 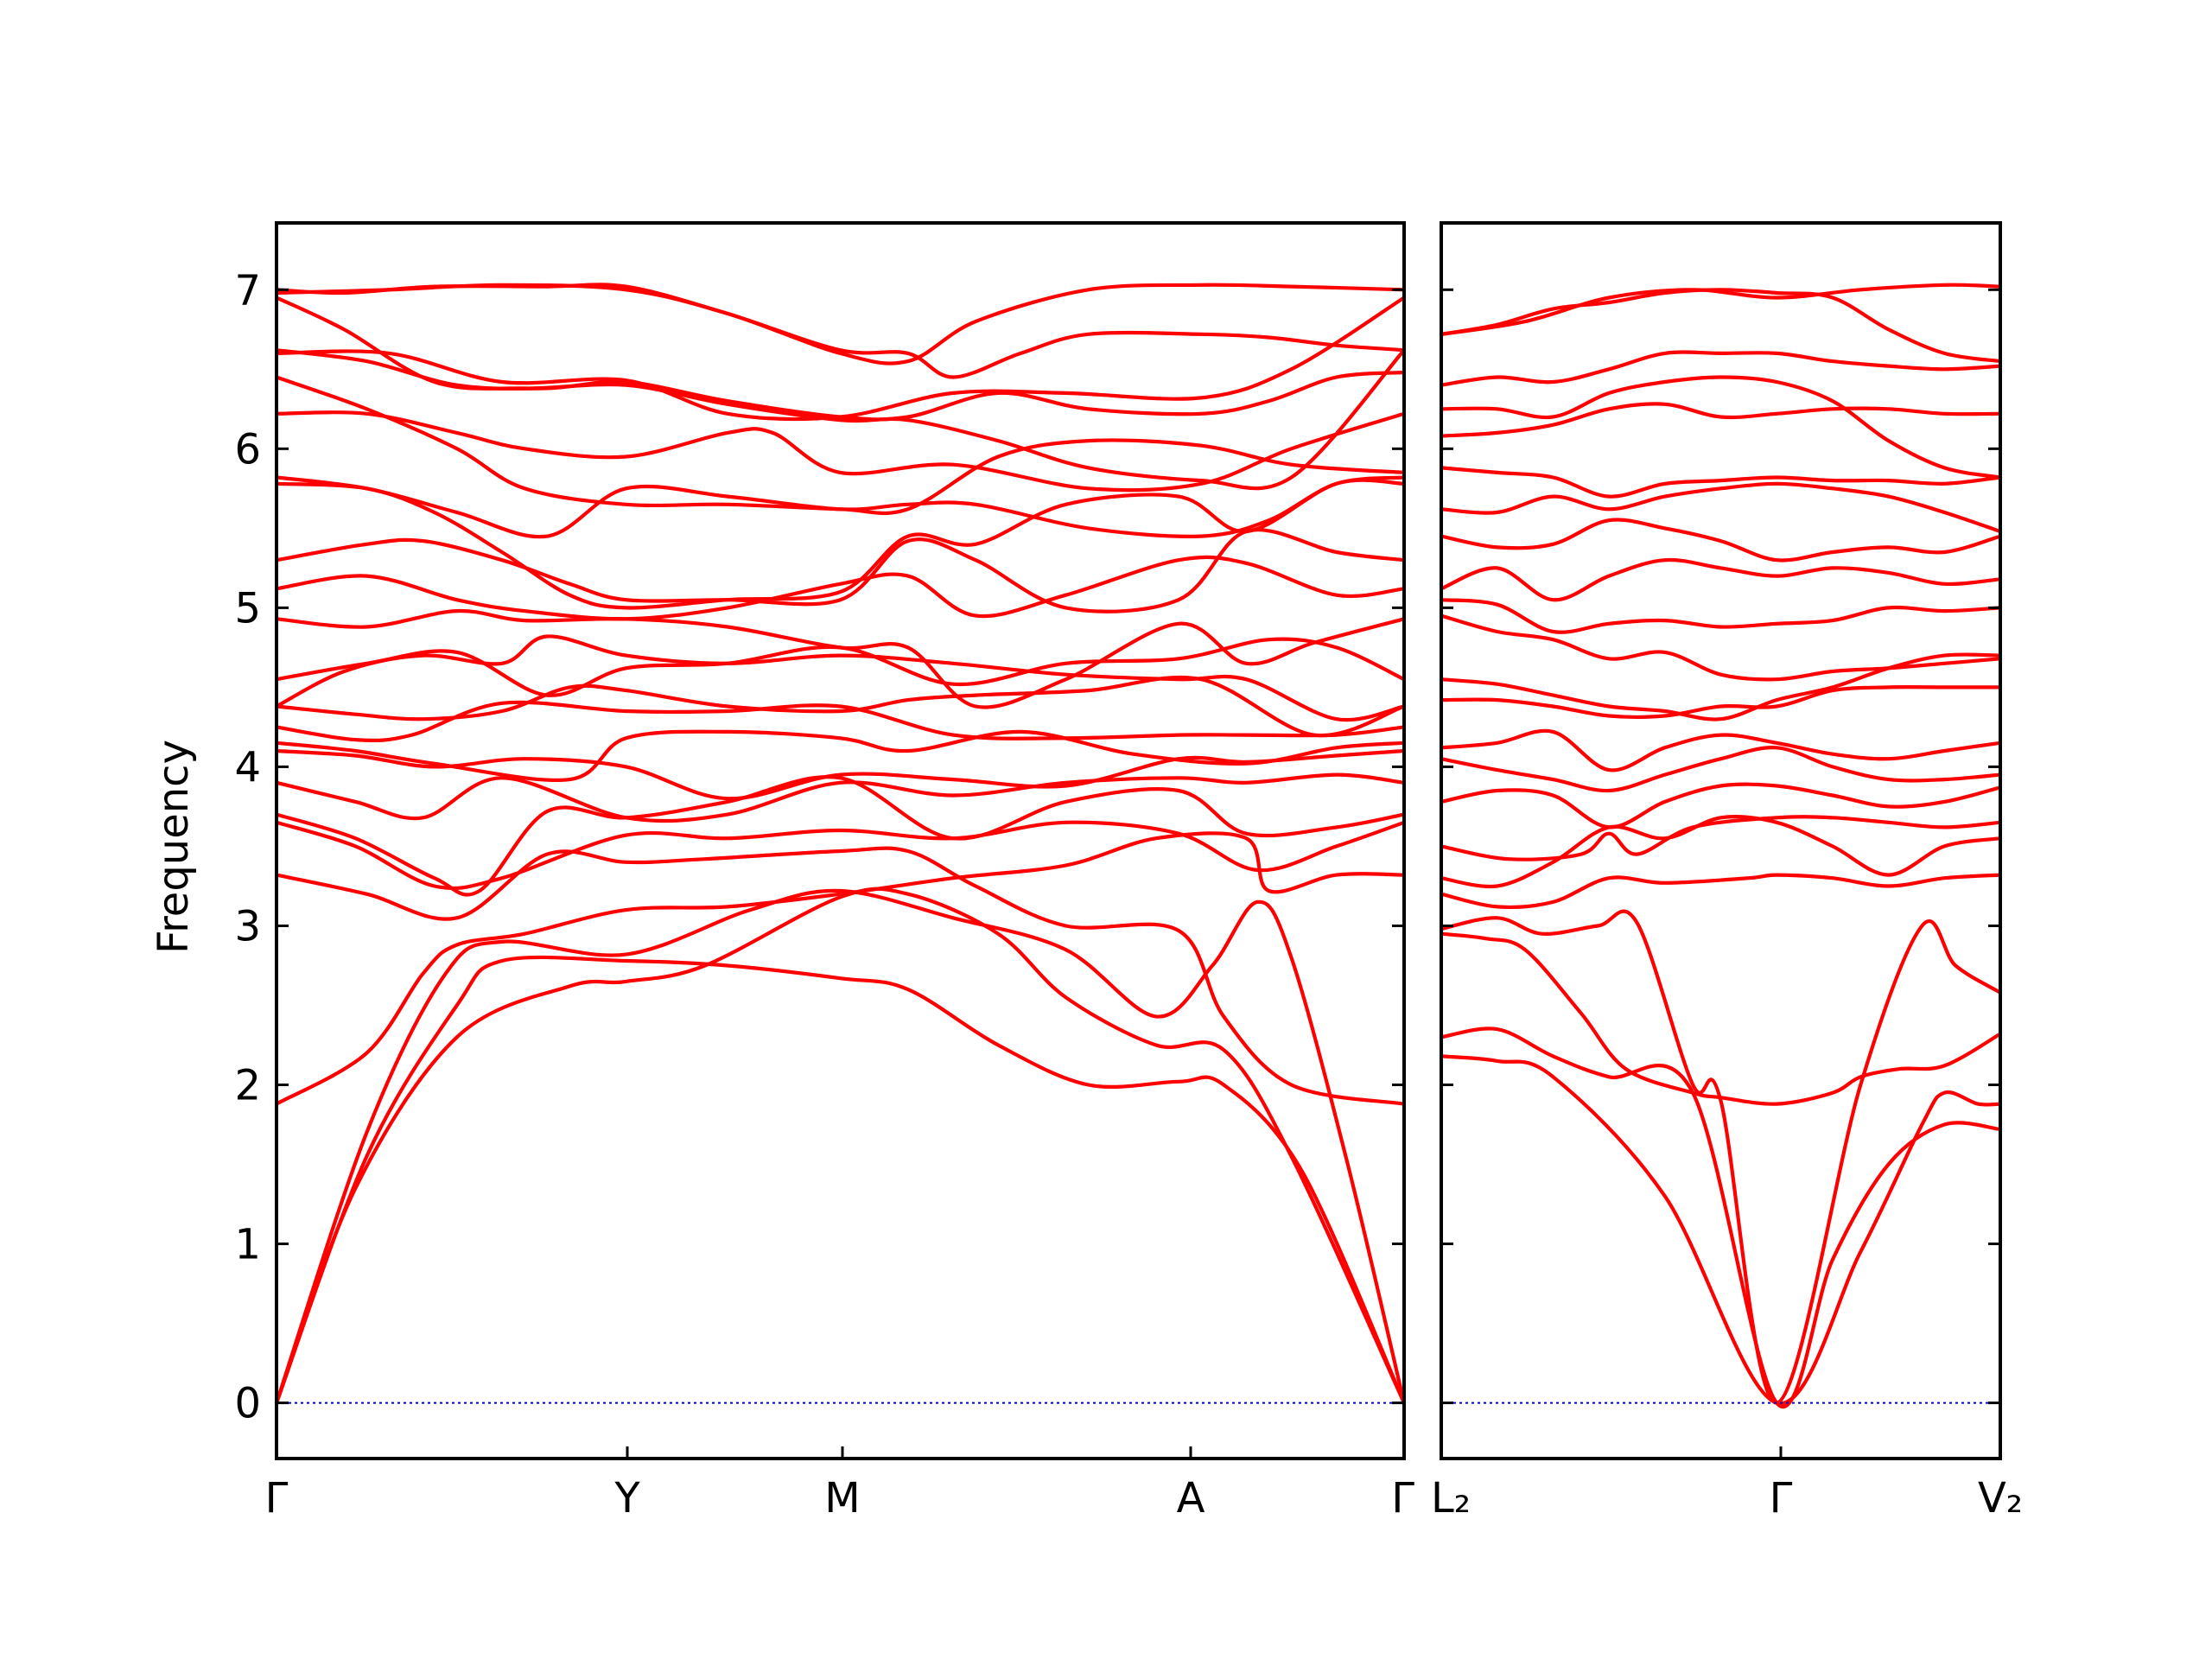 What do you see at coordinates (842, 1498) in the screenshot?
I see `left-x-tick-label-2: M` at bounding box center [842, 1498].